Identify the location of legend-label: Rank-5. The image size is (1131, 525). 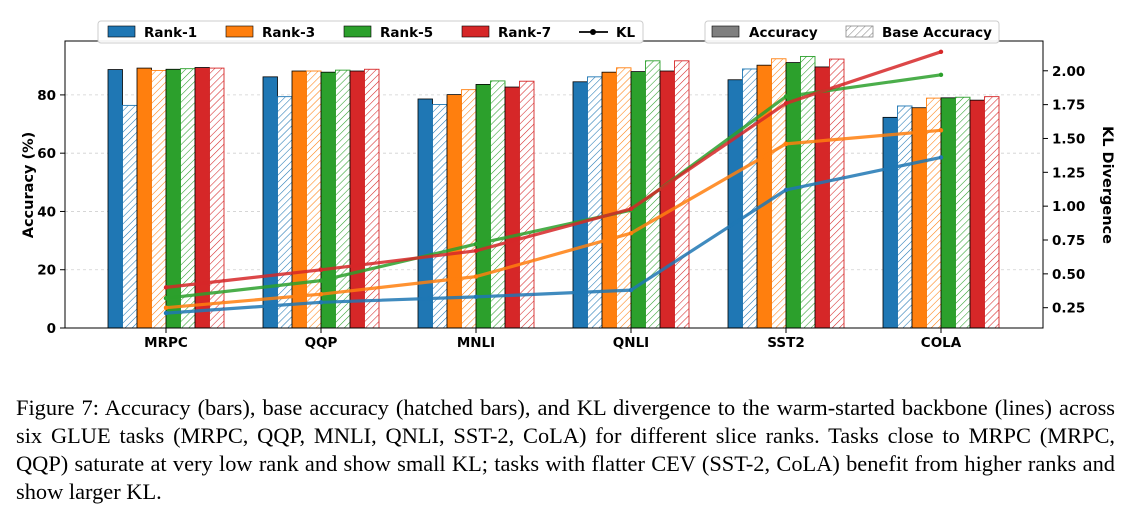
(406, 33).